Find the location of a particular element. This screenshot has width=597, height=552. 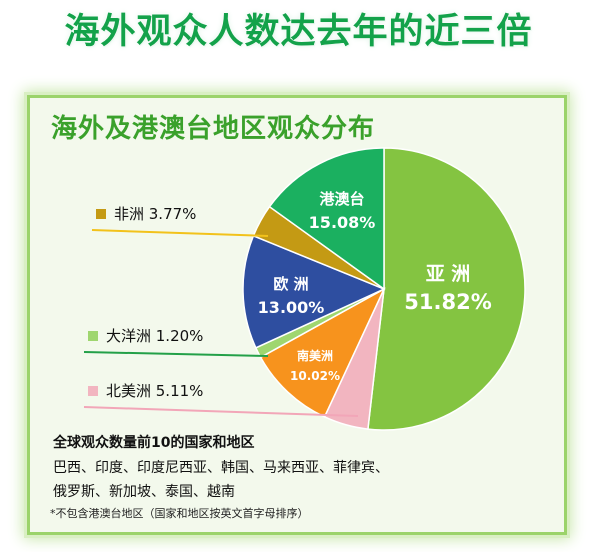

headline: 海外观众人数达去年的近三倍 is located at coordinates (298, 32).